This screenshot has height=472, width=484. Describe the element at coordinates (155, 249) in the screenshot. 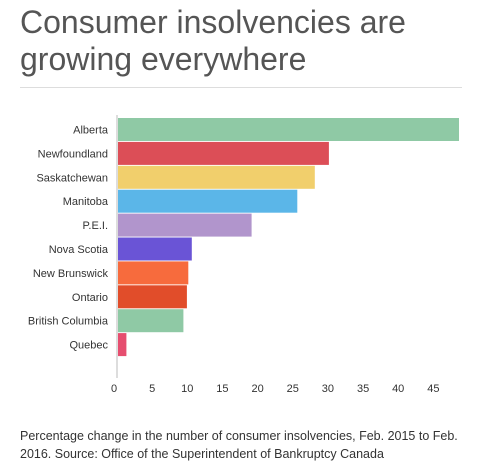

I see `bar-nova-scotia` at that location.